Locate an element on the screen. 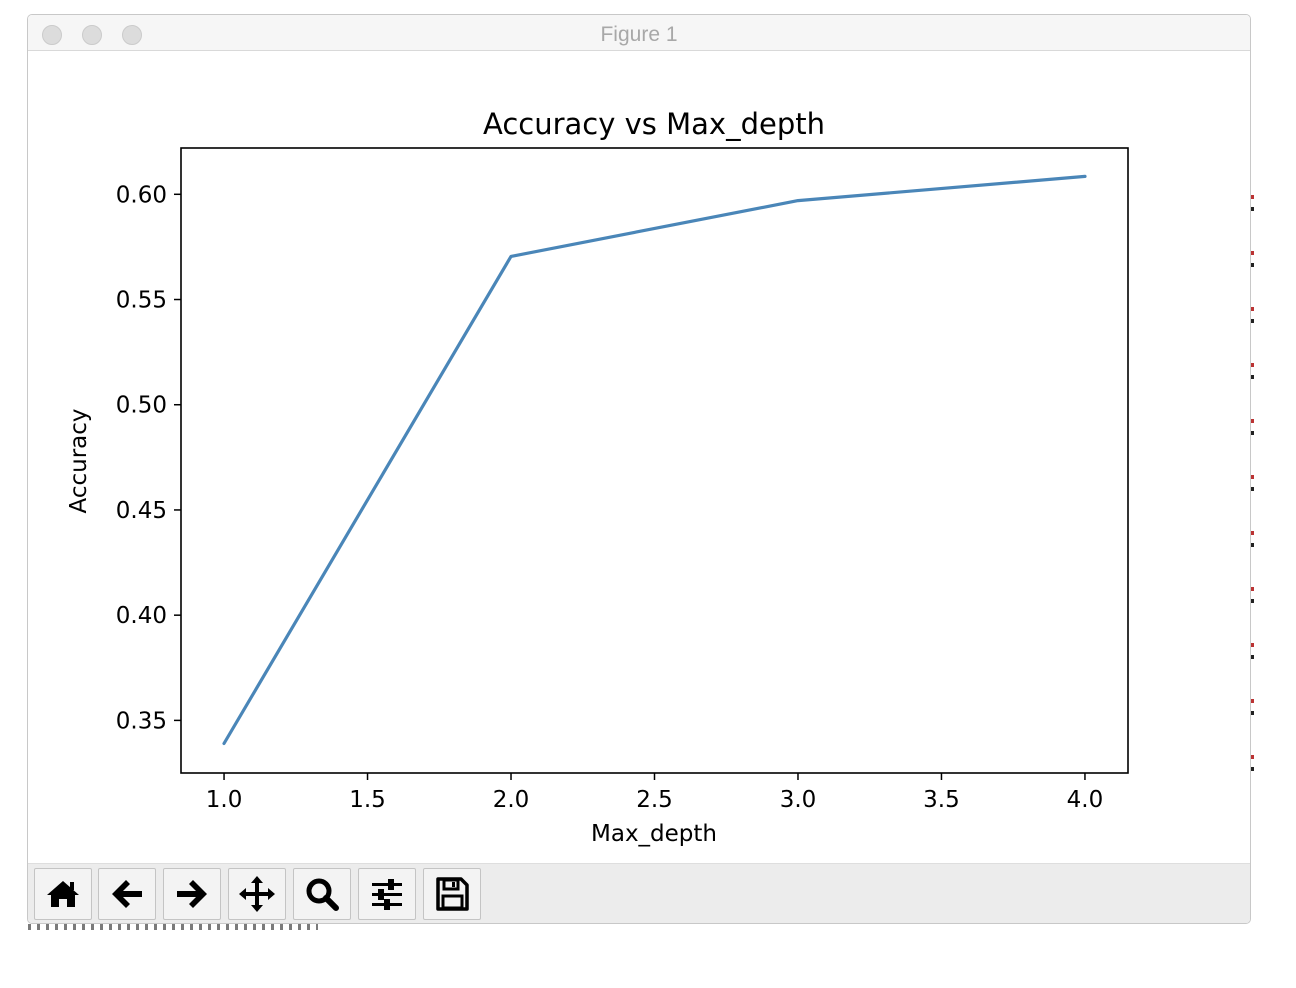 The width and height of the screenshot is (1296, 988). pan-button is located at coordinates (257, 894).